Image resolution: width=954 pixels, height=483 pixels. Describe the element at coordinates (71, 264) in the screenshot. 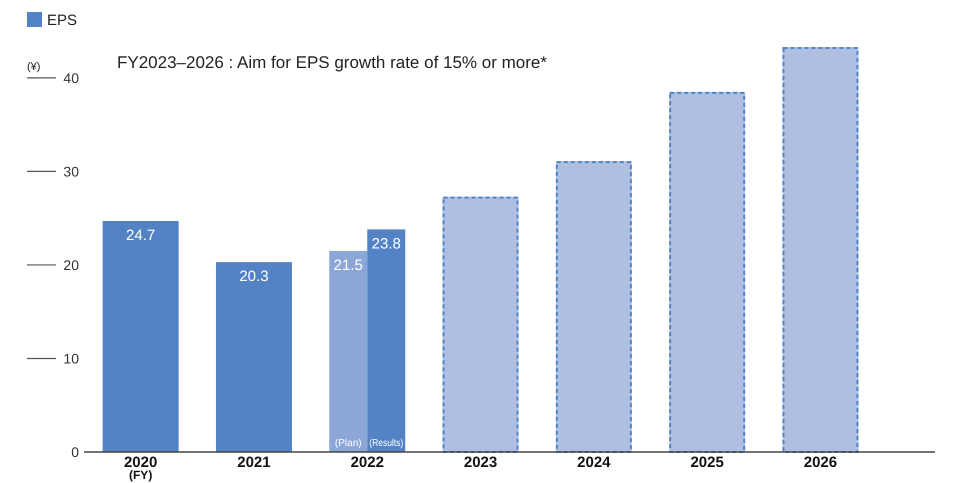

I see `y-tick-label: 20` at that location.